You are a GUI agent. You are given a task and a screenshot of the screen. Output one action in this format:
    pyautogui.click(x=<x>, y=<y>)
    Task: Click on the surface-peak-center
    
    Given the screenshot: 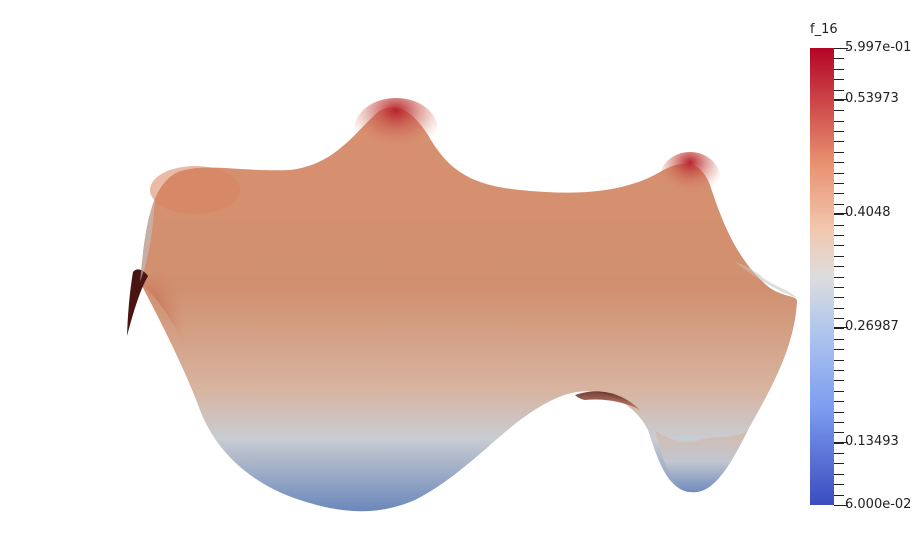 What is the action you would take?
    pyautogui.click(x=396, y=130)
    